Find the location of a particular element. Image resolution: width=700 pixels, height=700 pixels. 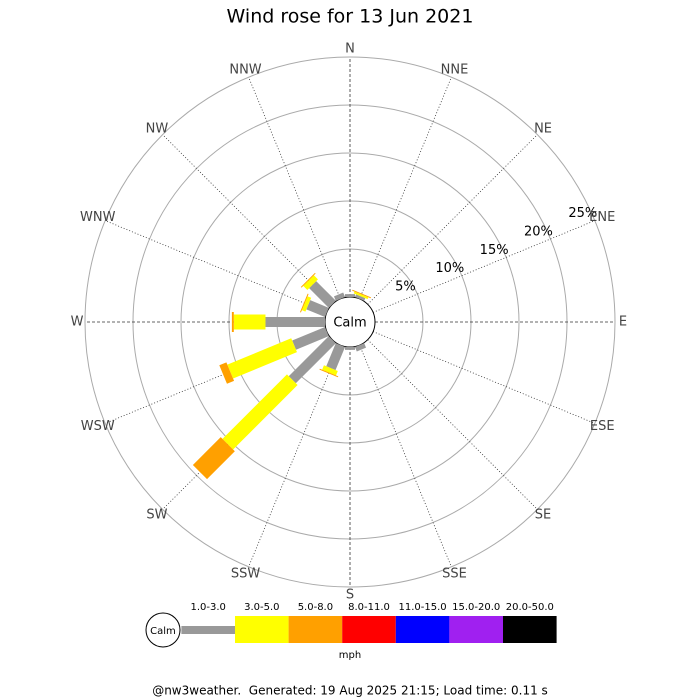

direction-label: SE is located at coordinates (543, 515).